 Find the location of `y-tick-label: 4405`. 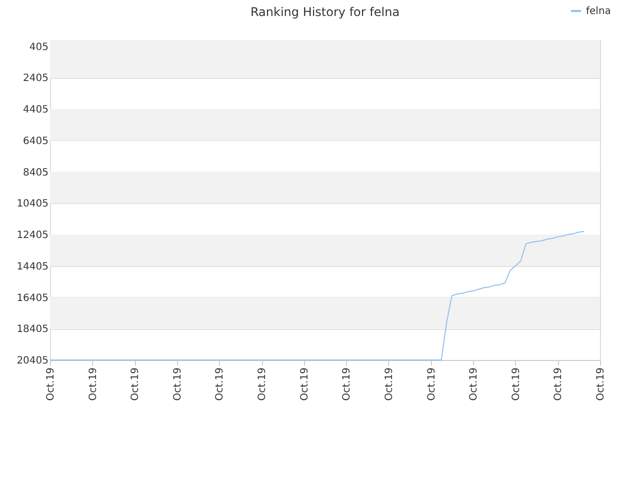

y-tick-label: 4405 is located at coordinates (35, 110).